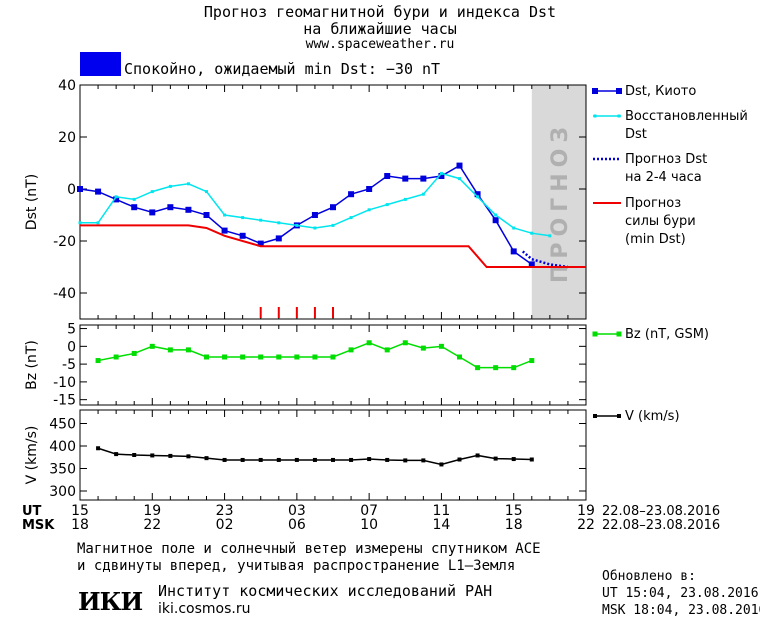  What do you see at coordinates (152, 525) in the screenshot?
I see `x-tick-label-msk: 22` at bounding box center [152, 525].